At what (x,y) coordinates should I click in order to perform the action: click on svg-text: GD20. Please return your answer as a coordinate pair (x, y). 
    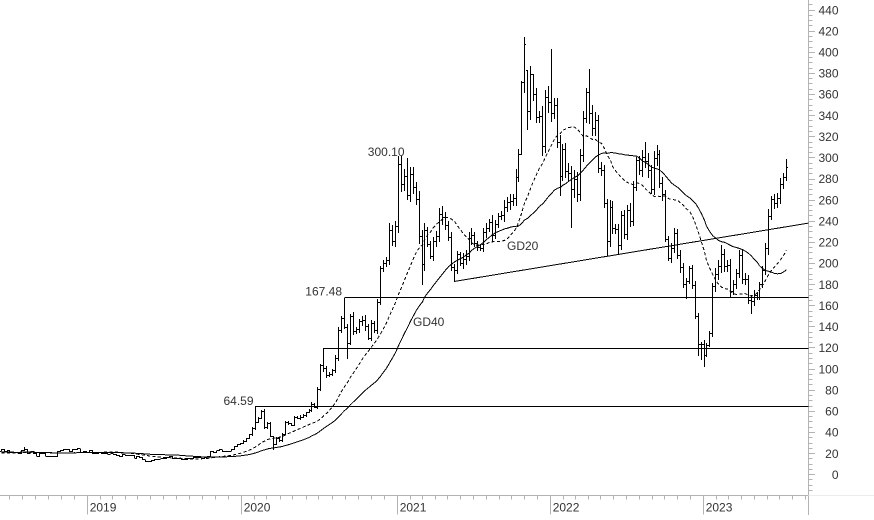
    Looking at the image, I should click on (523, 246).